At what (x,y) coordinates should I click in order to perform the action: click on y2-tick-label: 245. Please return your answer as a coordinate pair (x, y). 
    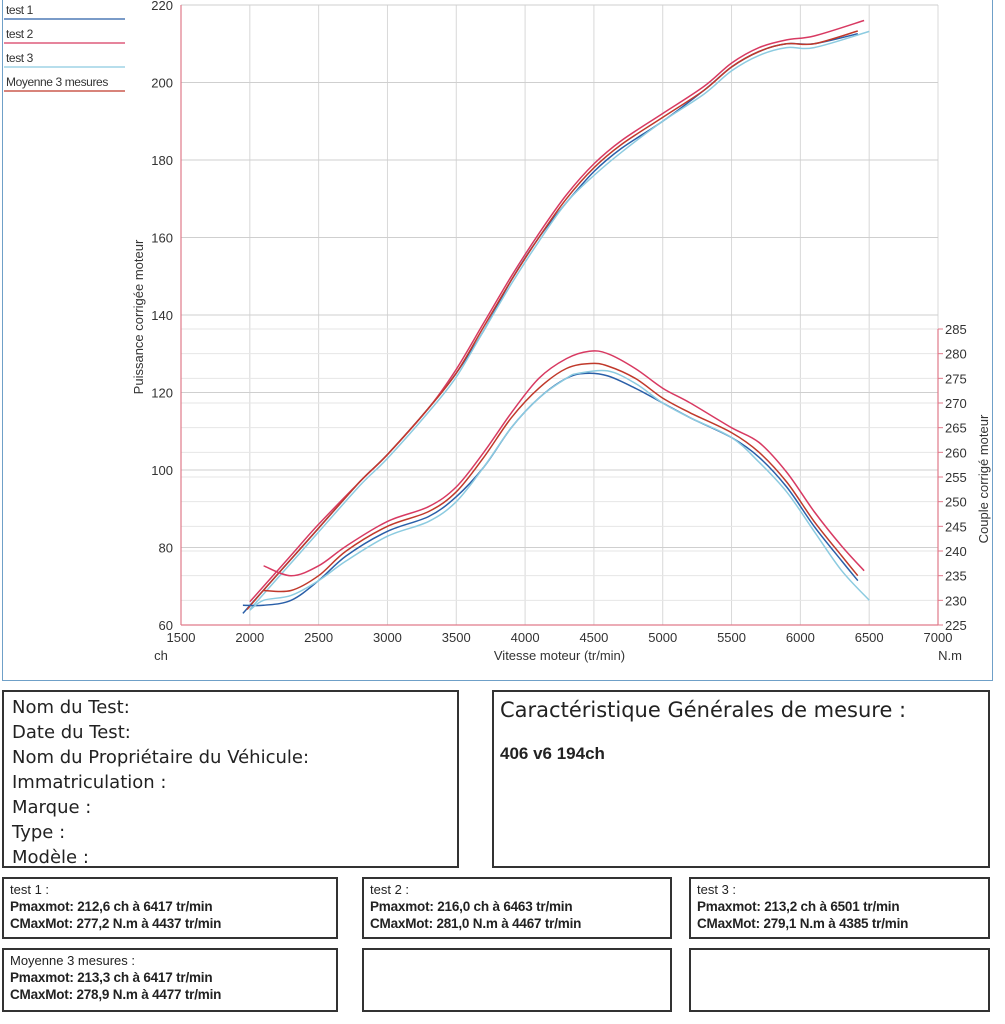
    Looking at the image, I should click on (956, 526).